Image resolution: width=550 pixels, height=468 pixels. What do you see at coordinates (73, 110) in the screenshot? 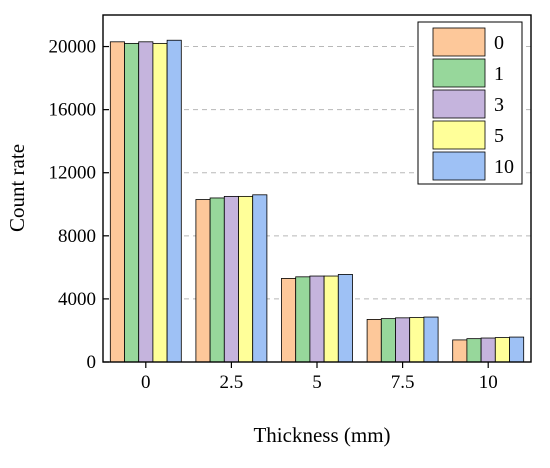
I see `y-tick-label: 16000` at bounding box center [73, 110].